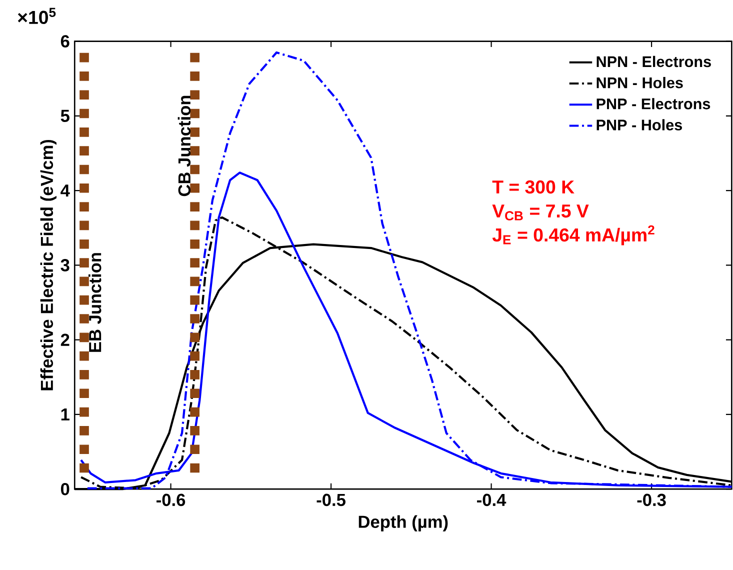 The image size is (733, 570). What do you see at coordinates (639, 124) in the screenshot?
I see `legend-label: PNP - Holes` at bounding box center [639, 124].